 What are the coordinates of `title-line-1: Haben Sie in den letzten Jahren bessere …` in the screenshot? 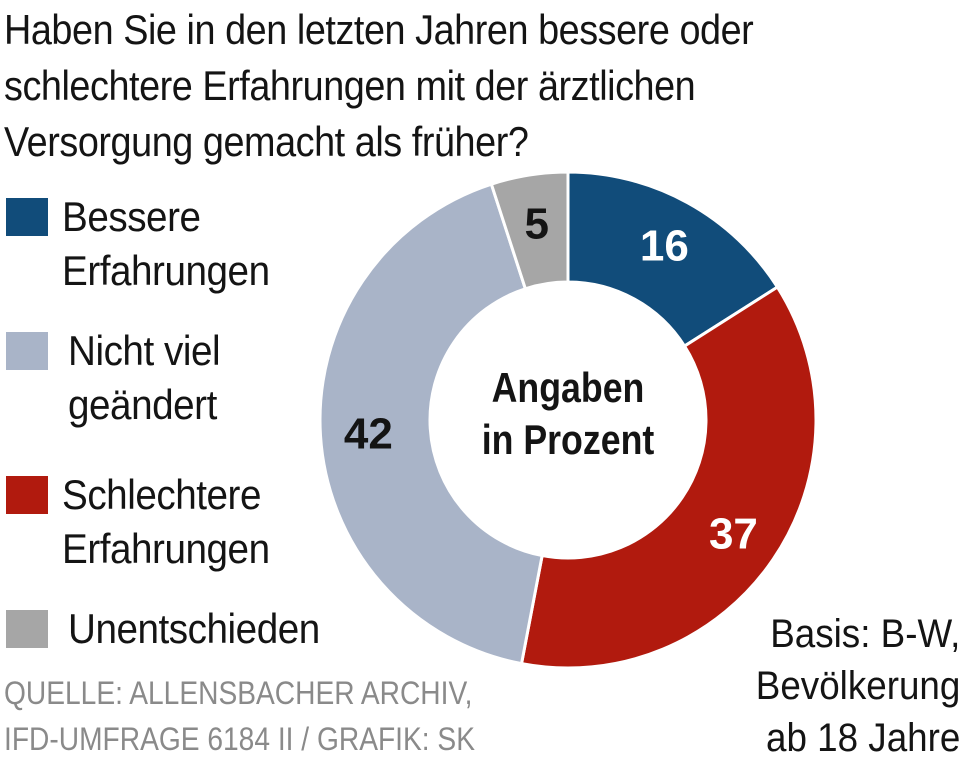 It's located at (379, 29).